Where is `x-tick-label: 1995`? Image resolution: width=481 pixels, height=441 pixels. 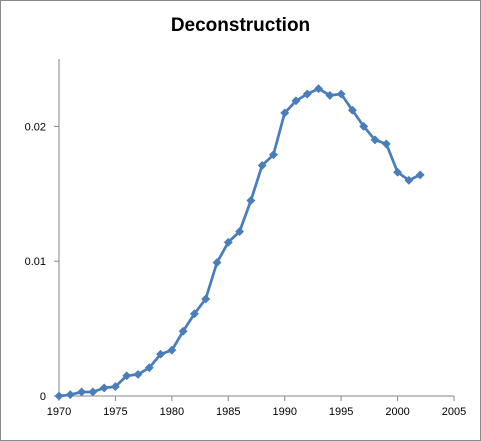
x-tick-label: 1995 is located at coordinates (341, 412).